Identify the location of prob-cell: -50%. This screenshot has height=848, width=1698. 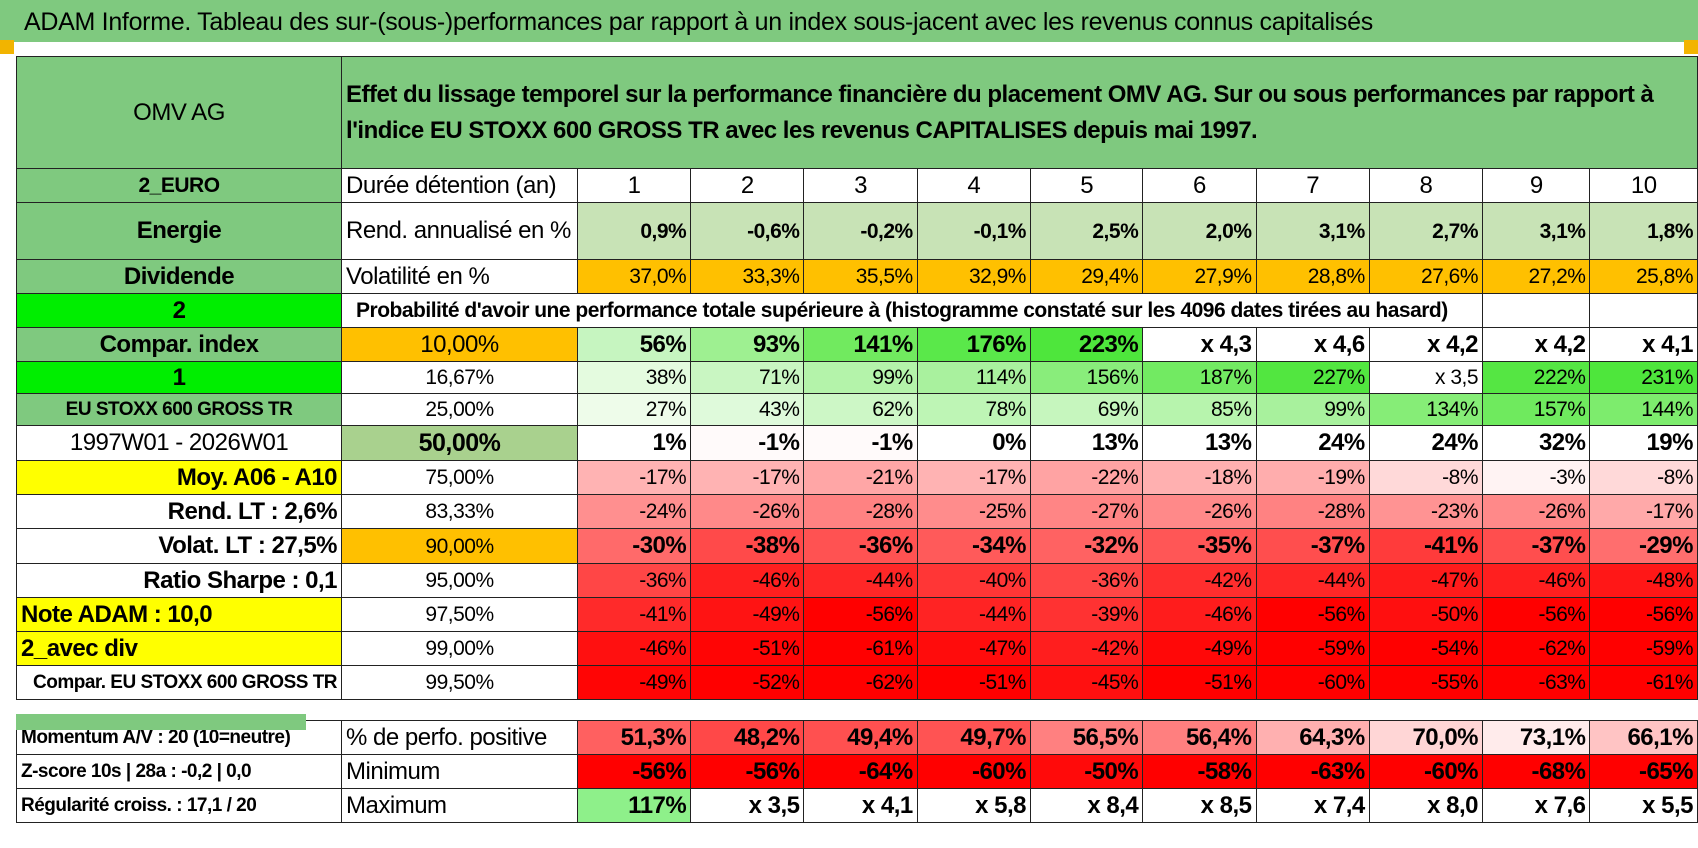
(1426, 614).